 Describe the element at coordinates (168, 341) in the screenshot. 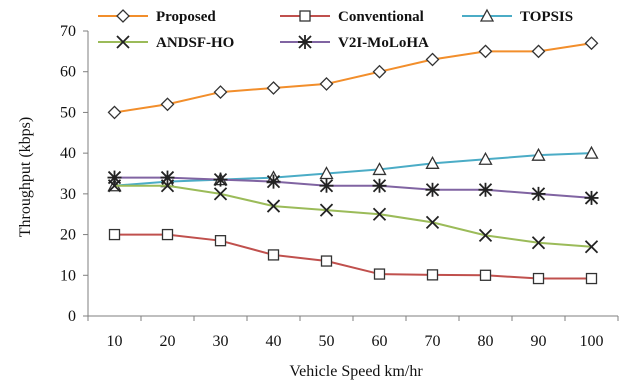

I see `x-tick-label: 20` at that location.